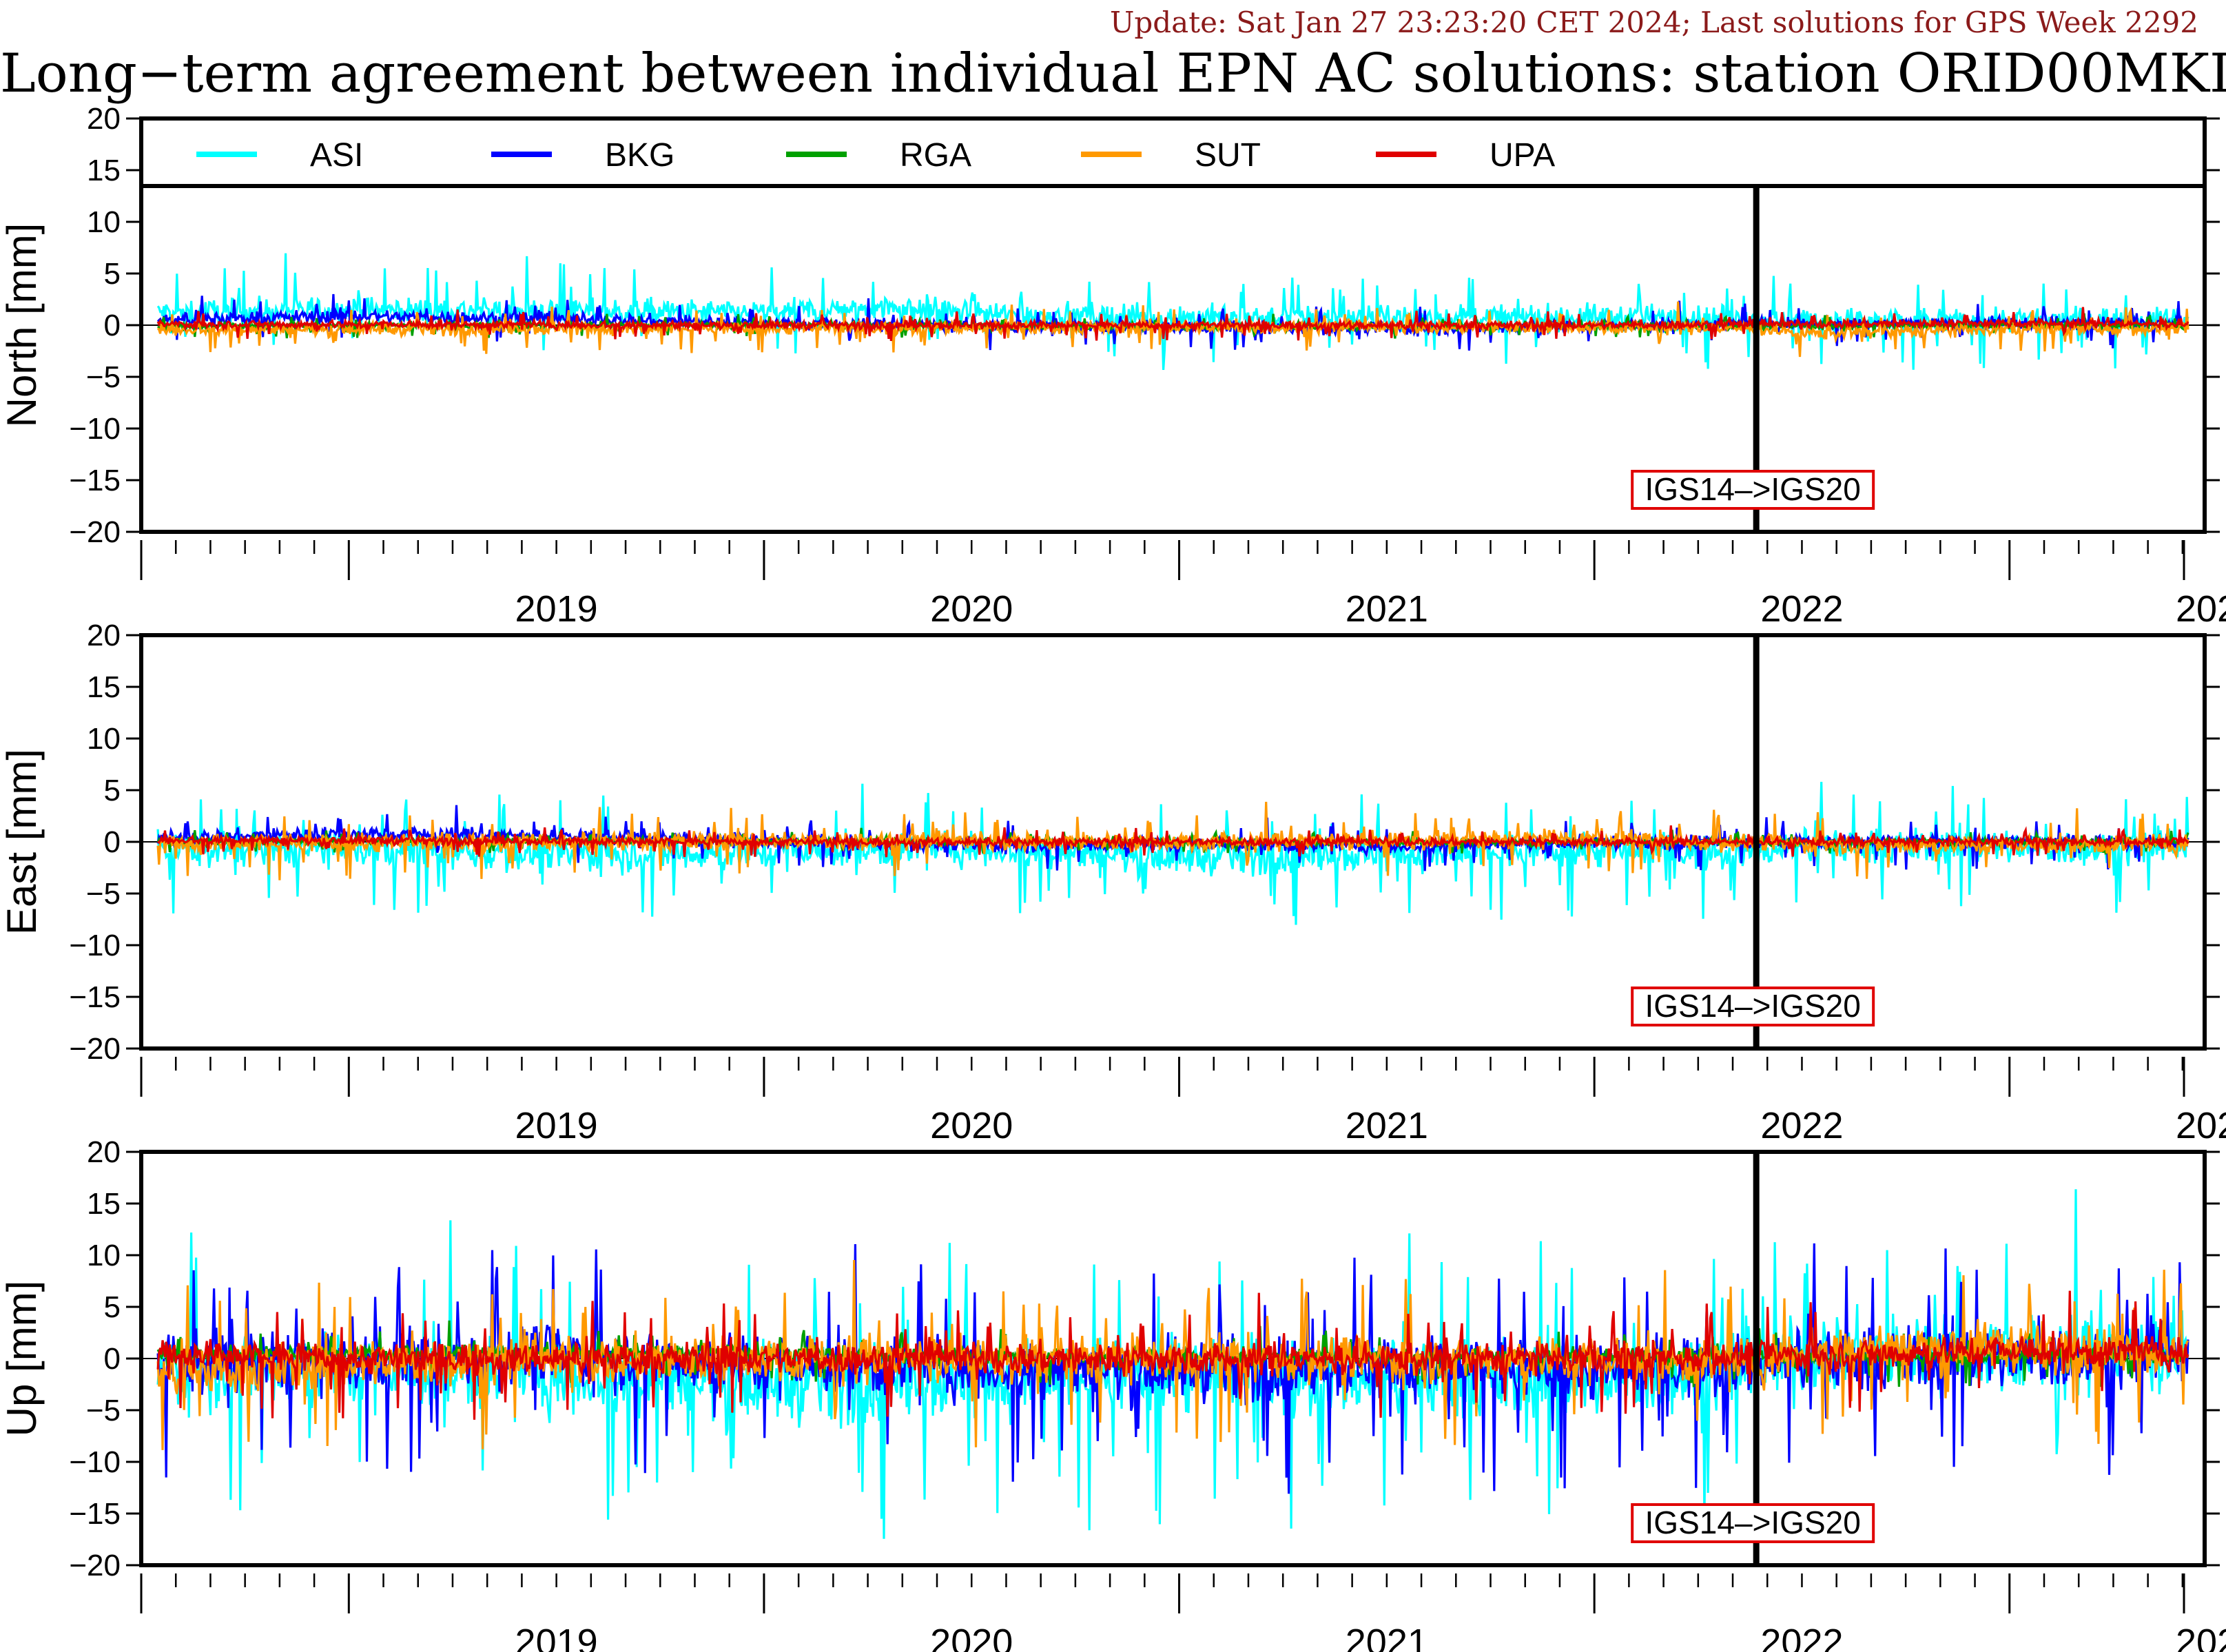  I want to click on legend-label-asi: ASI, so click(336, 155).